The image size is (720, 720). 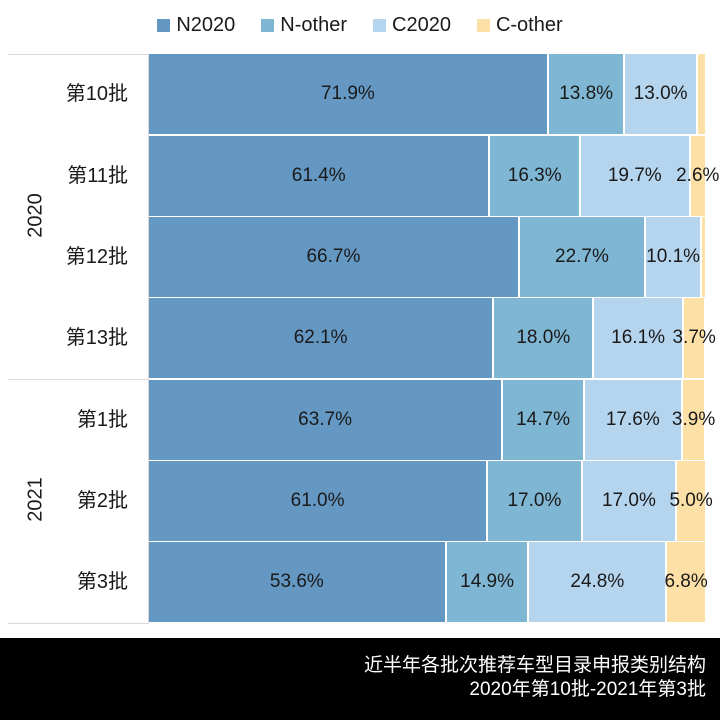 I want to click on bar-segment-c2020: 13.0%, so click(x=661, y=94).